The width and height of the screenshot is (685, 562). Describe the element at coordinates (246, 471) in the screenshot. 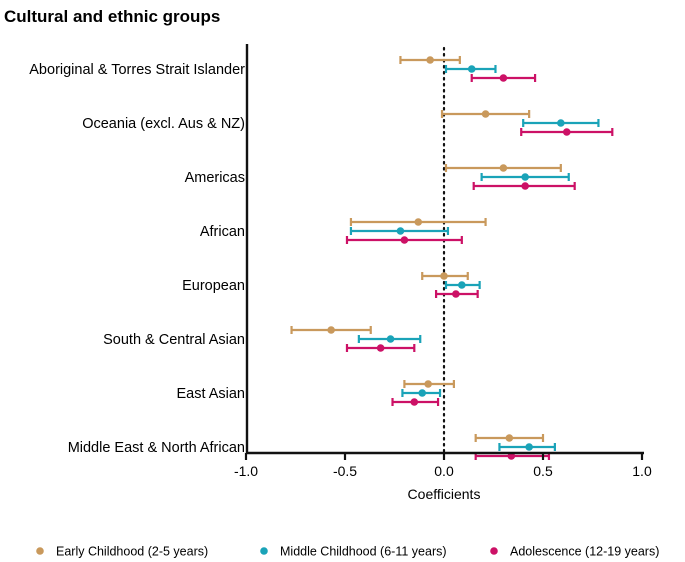

I see `x-tick-label: -1.0` at that location.